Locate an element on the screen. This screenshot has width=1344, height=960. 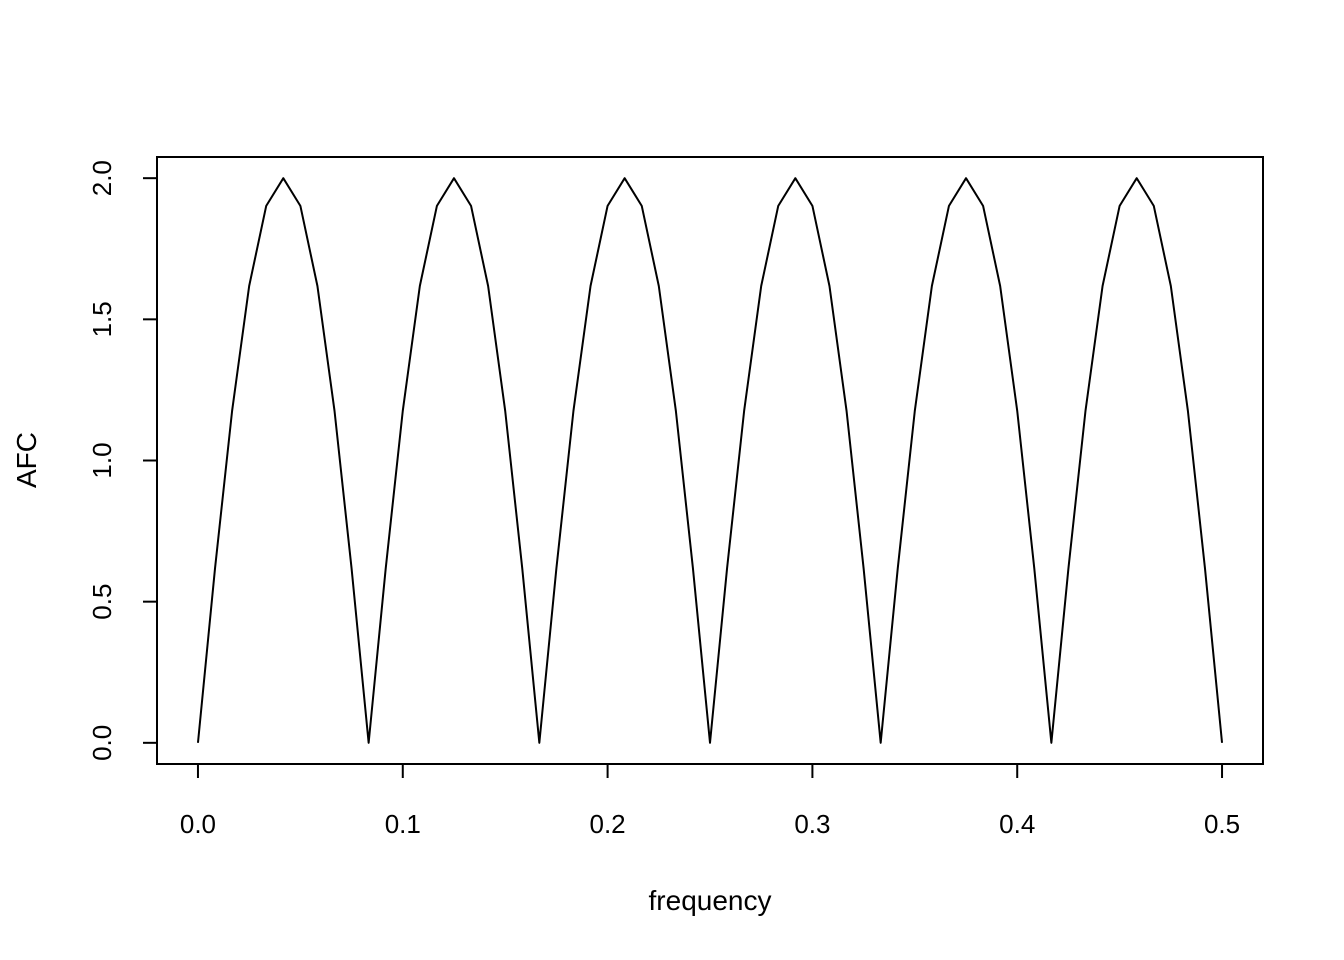
x-tick-label: 0.2 is located at coordinates (608, 824).